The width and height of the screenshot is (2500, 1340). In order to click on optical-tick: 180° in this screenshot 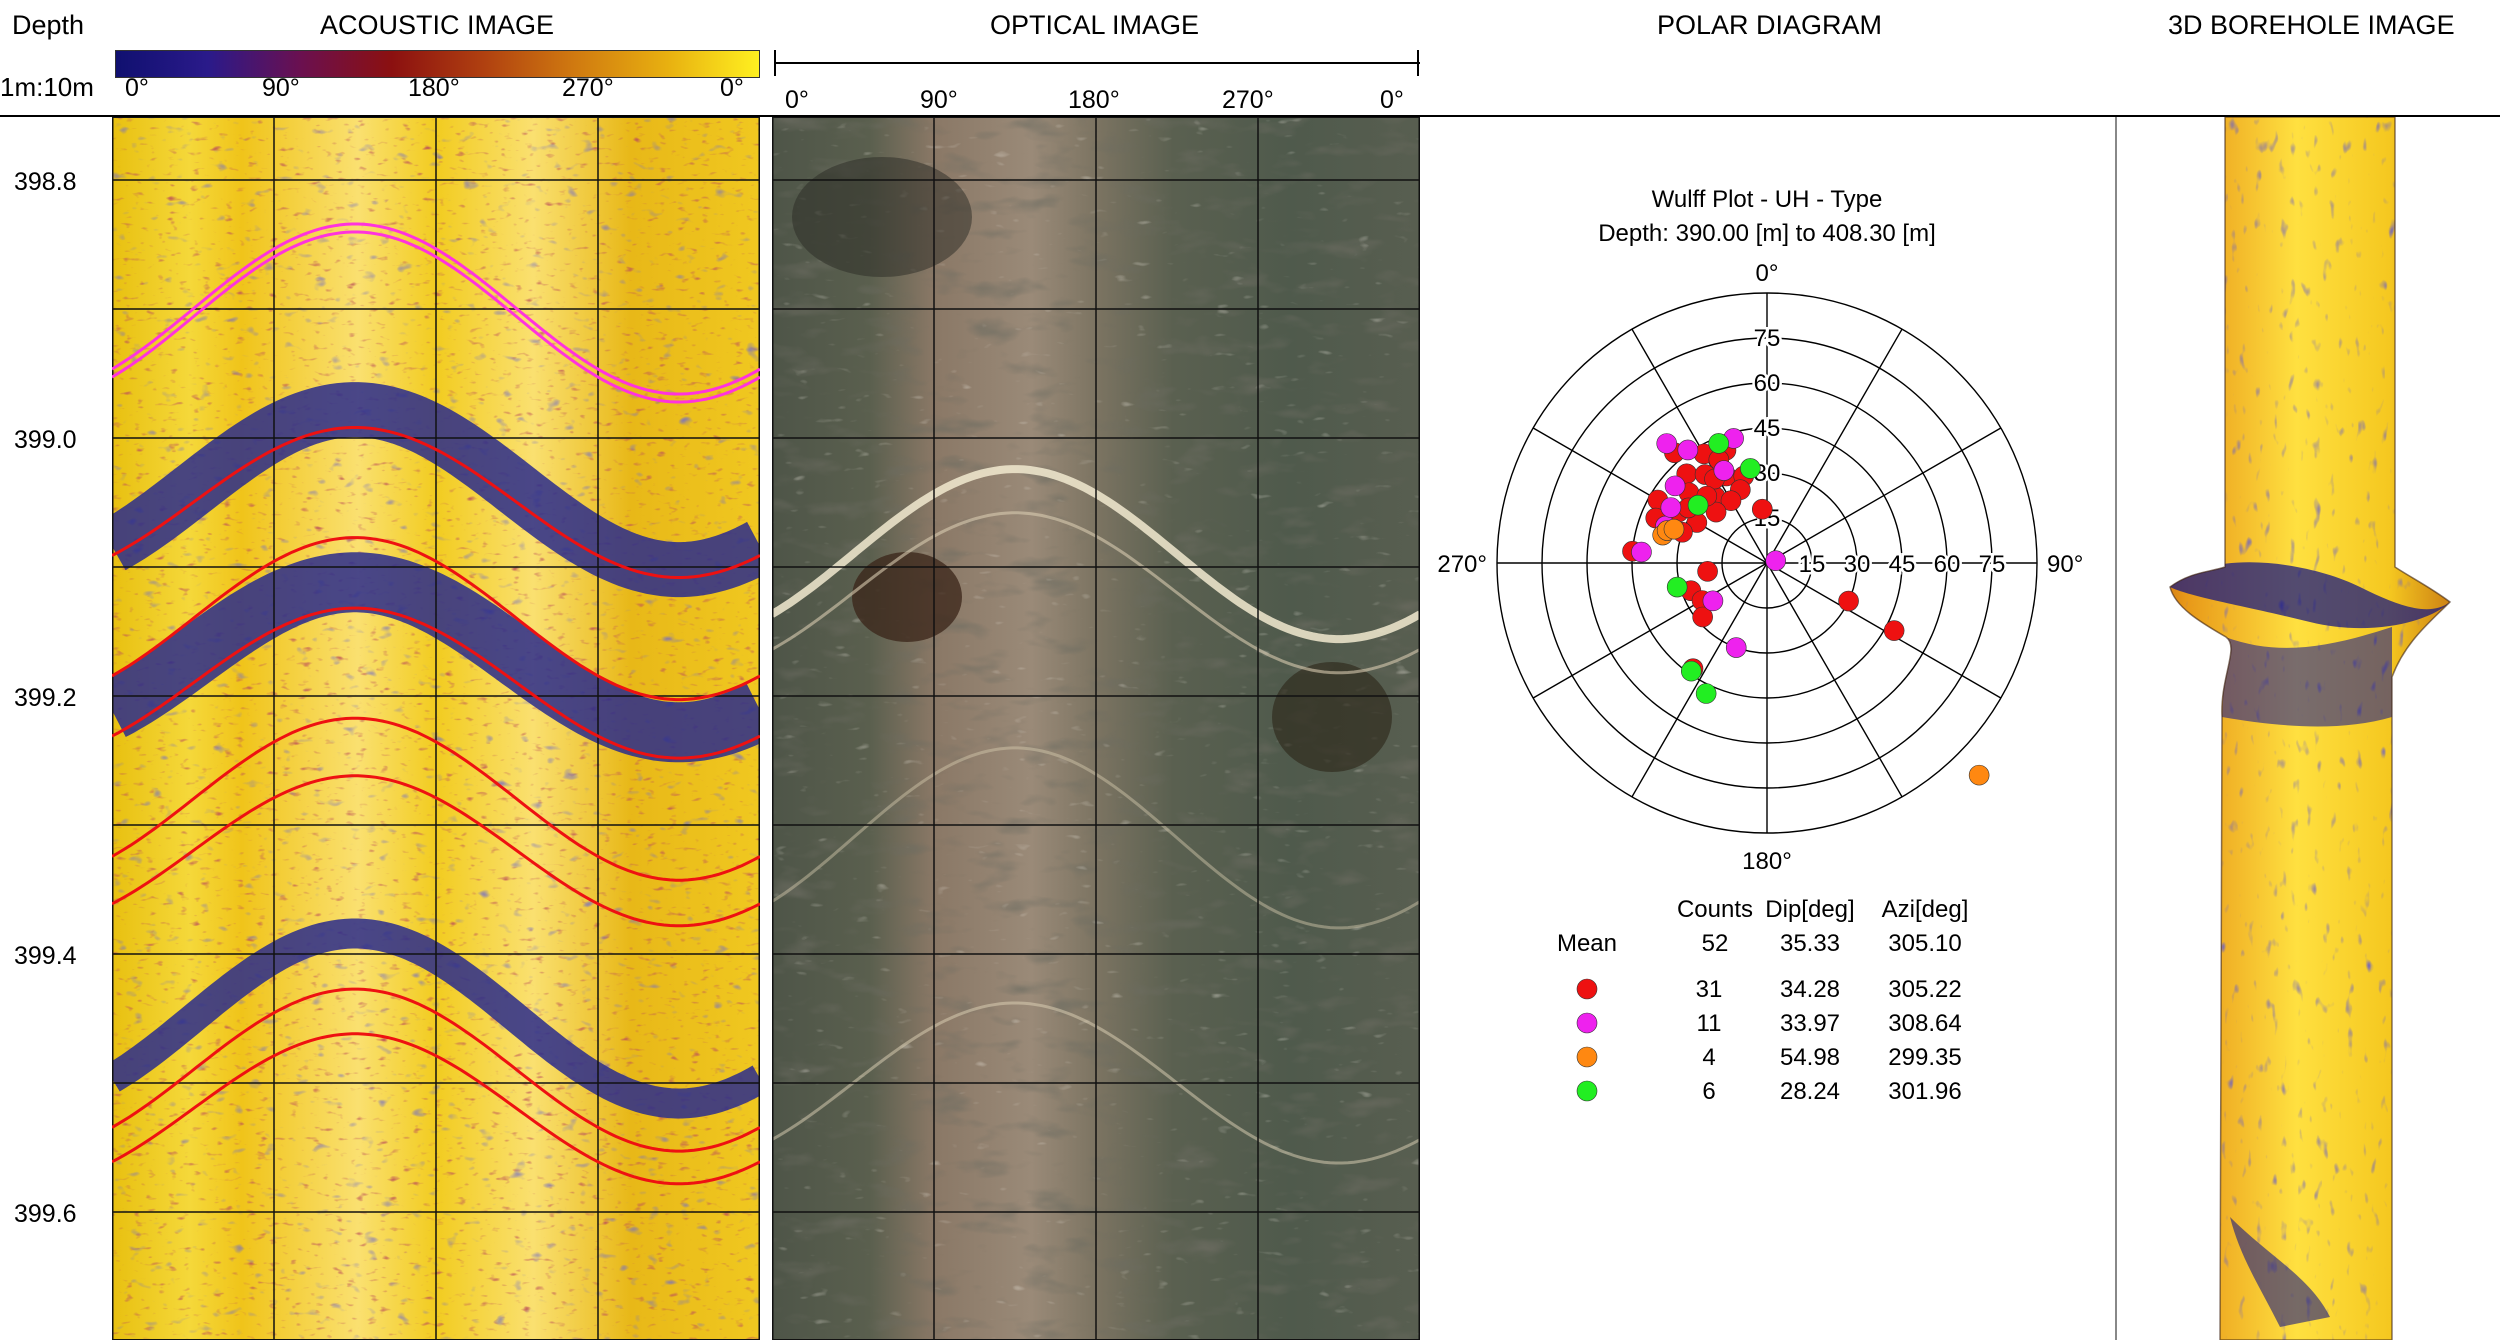, I will do `click(1094, 100)`.